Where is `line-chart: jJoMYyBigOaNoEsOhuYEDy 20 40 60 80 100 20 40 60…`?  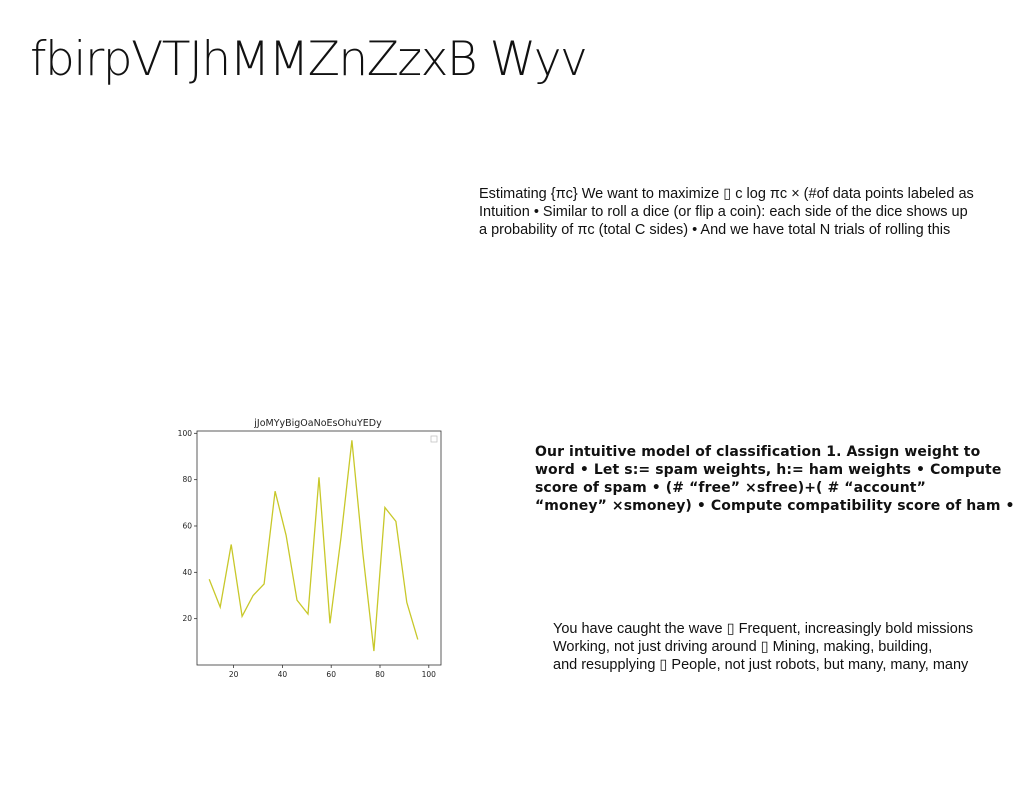
line-chart: jJoMYyBigOaNoEsOhuYEDy 20 40 60 80 100 20 40 60… is located at coordinates (310, 550).